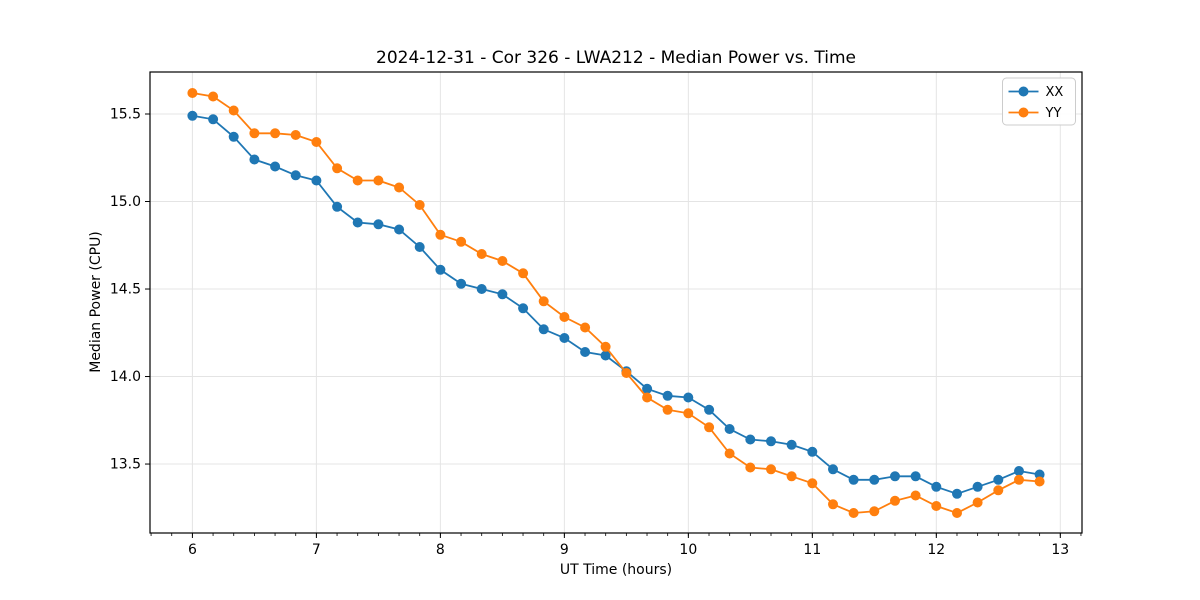  I want to click on y-tick-label: 13.5, so click(125, 465).